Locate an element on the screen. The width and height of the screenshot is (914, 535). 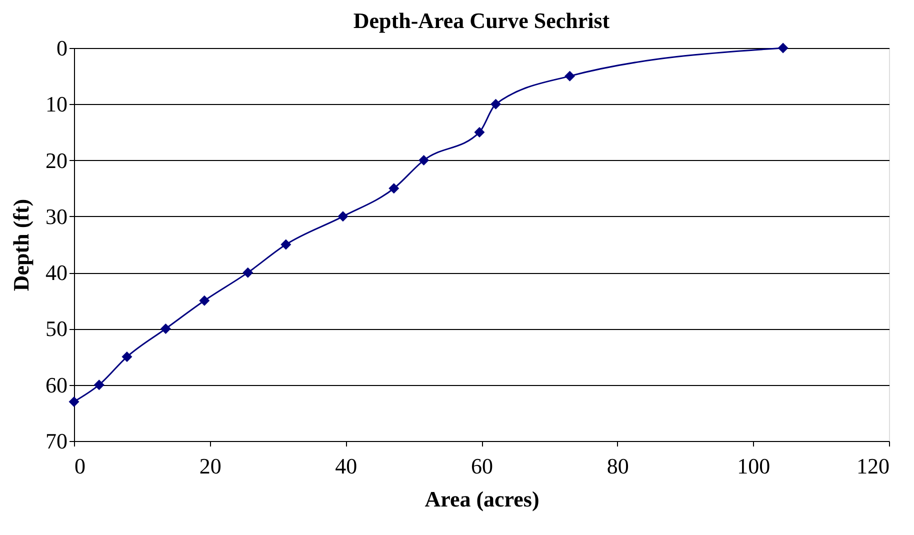
x-tick-label: 40 is located at coordinates (346, 466).